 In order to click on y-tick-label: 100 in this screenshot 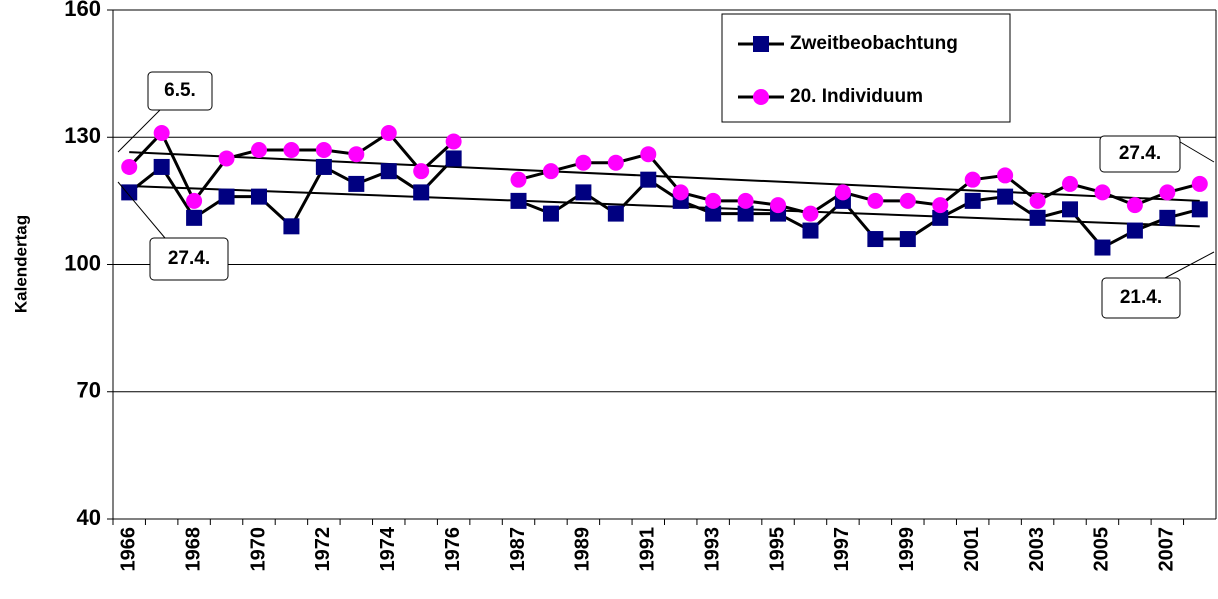, I will do `click(82, 262)`.